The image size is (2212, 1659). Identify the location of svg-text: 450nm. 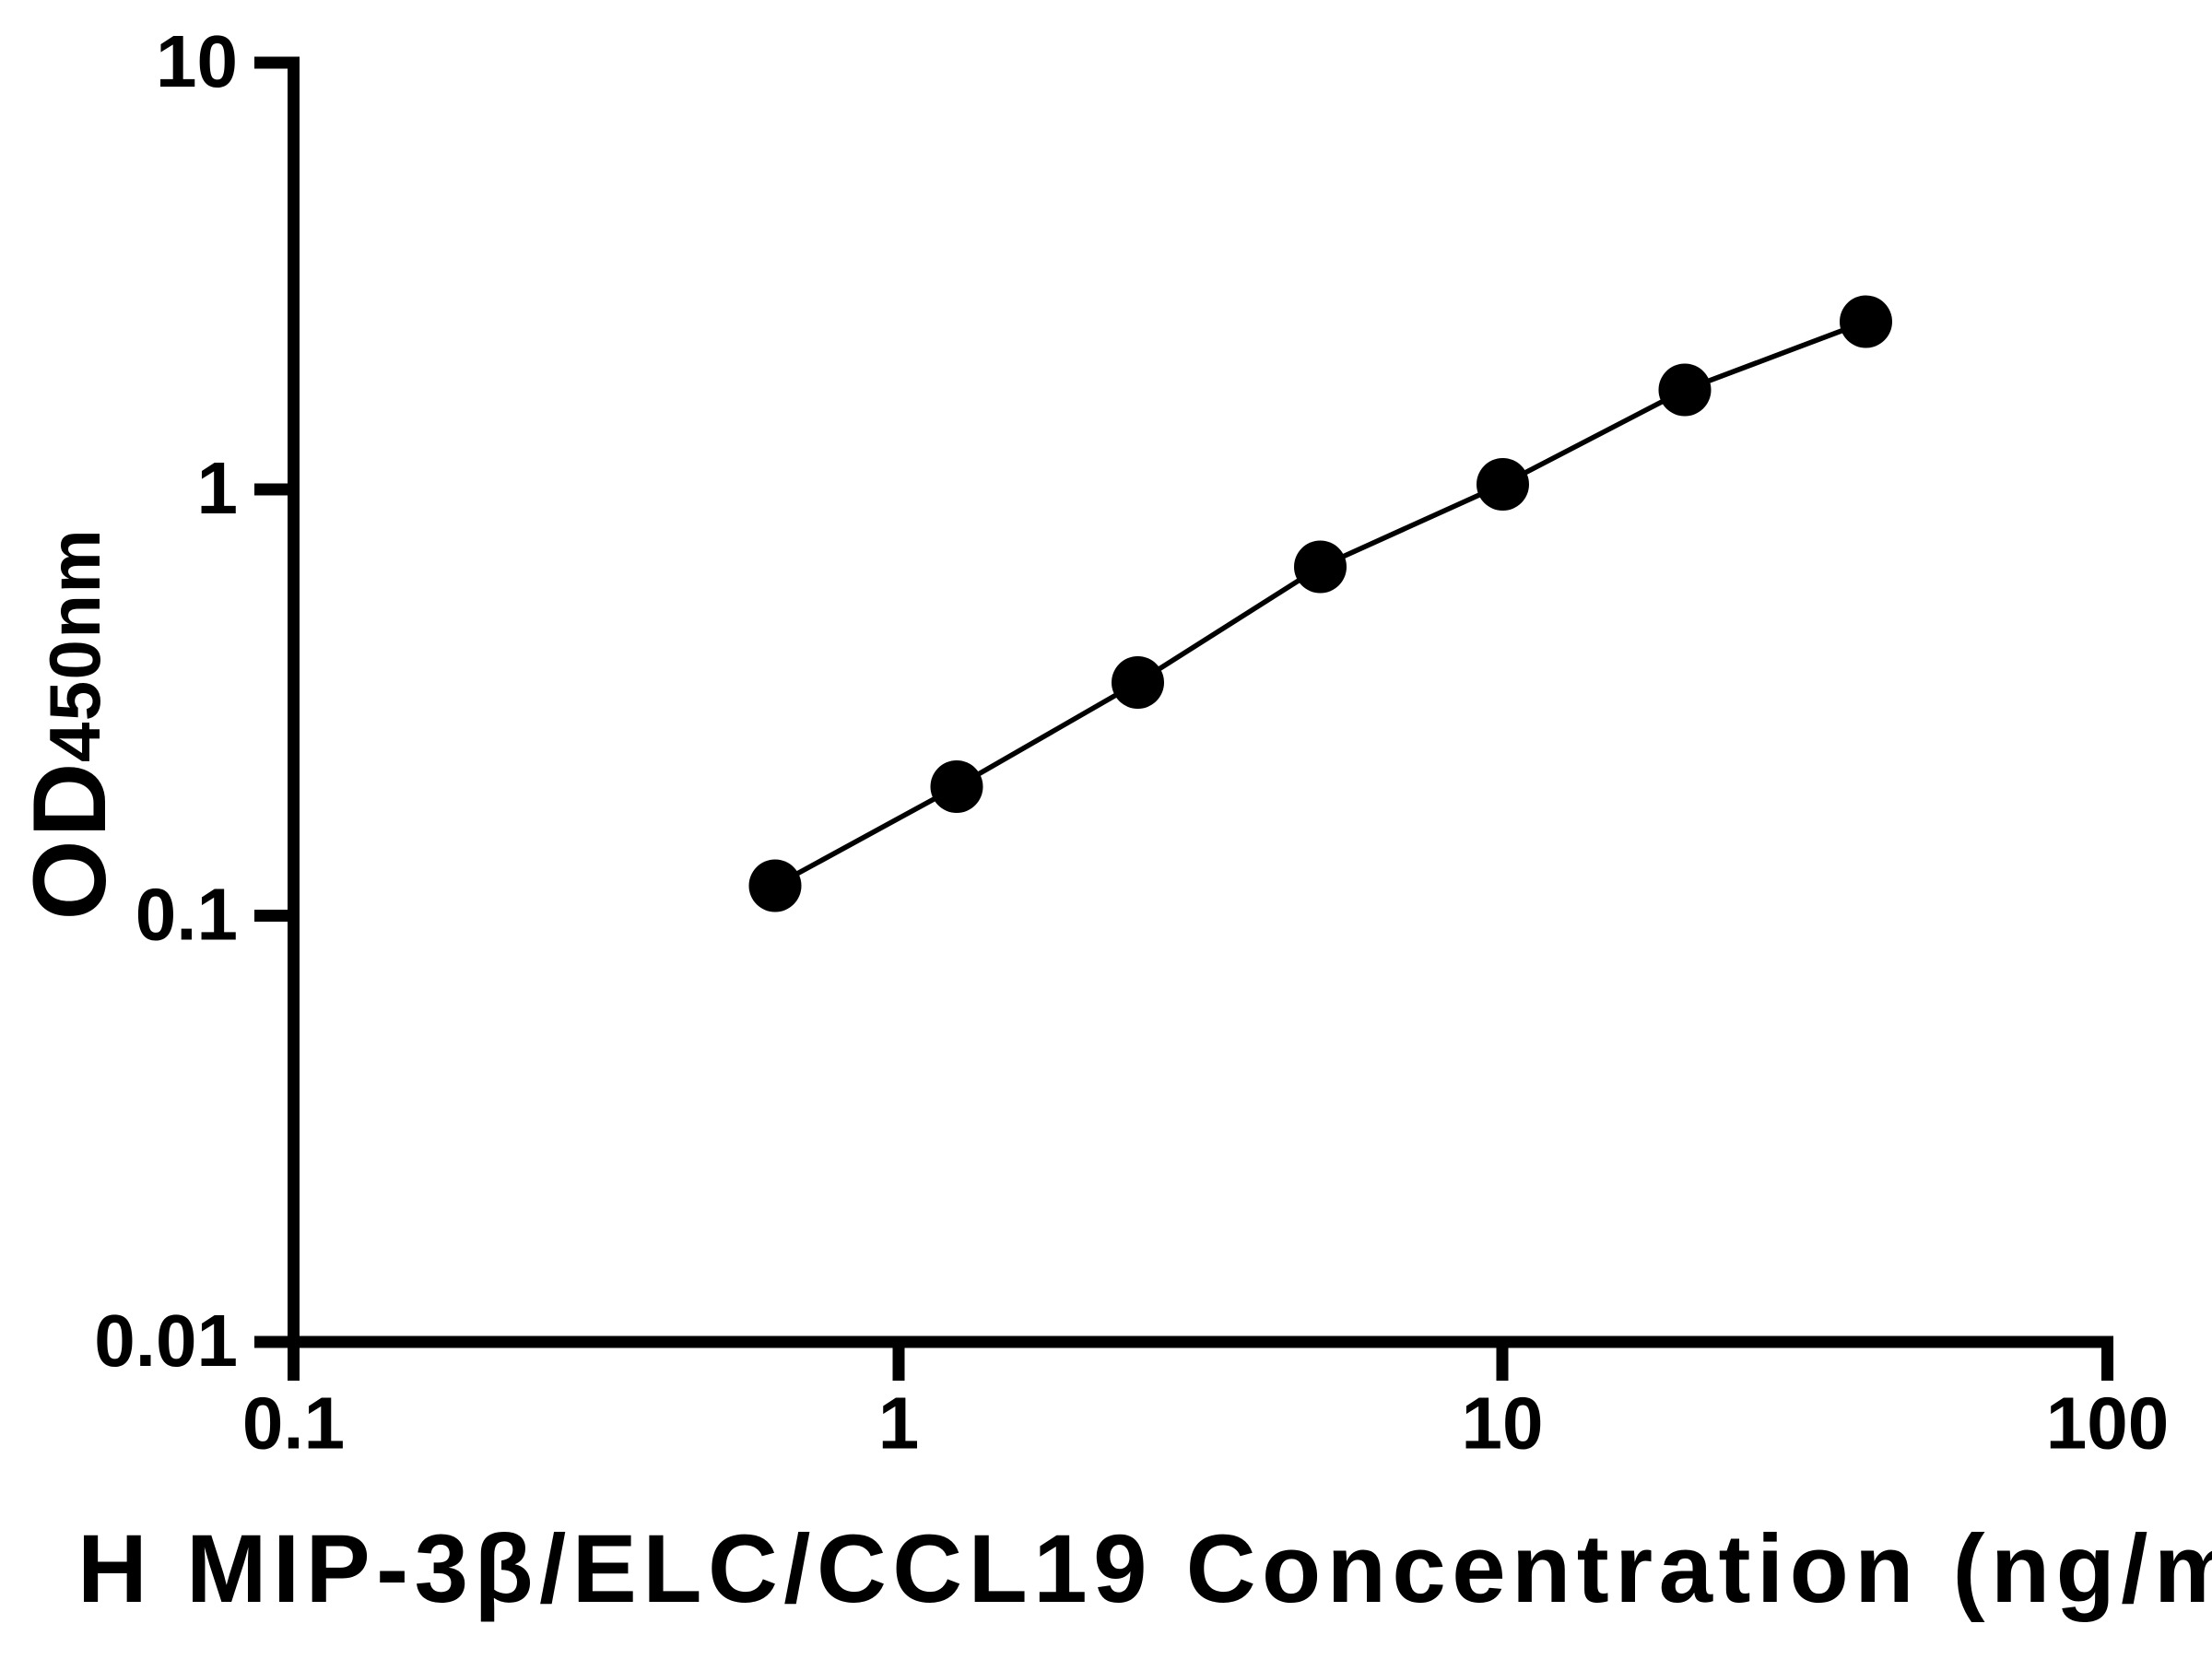
(74, 645).